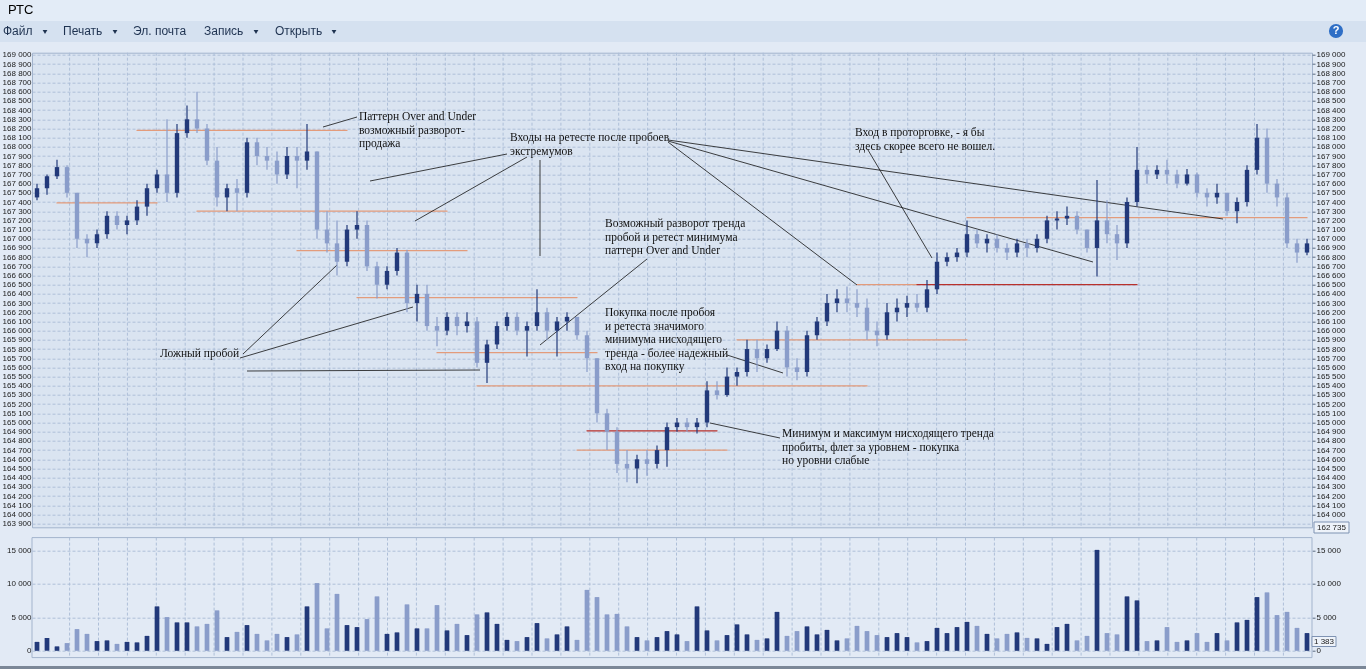  Describe the element at coordinates (1331, 92) in the screenshot. I see `y2-tick-label: 168 600` at that location.